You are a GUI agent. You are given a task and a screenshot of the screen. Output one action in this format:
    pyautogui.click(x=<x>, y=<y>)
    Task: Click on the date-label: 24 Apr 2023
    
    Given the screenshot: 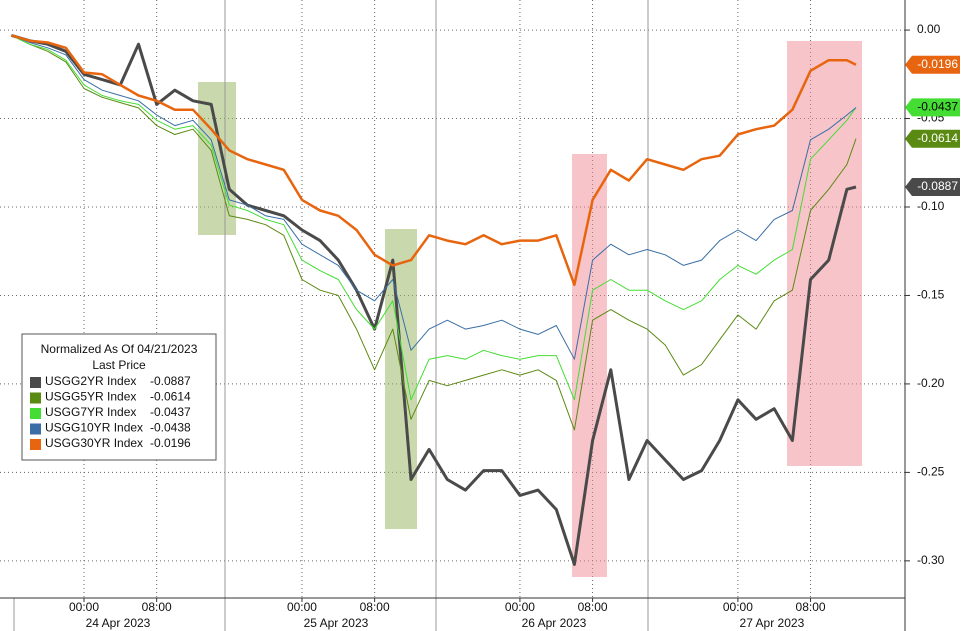 What is the action you would take?
    pyautogui.click(x=118, y=623)
    